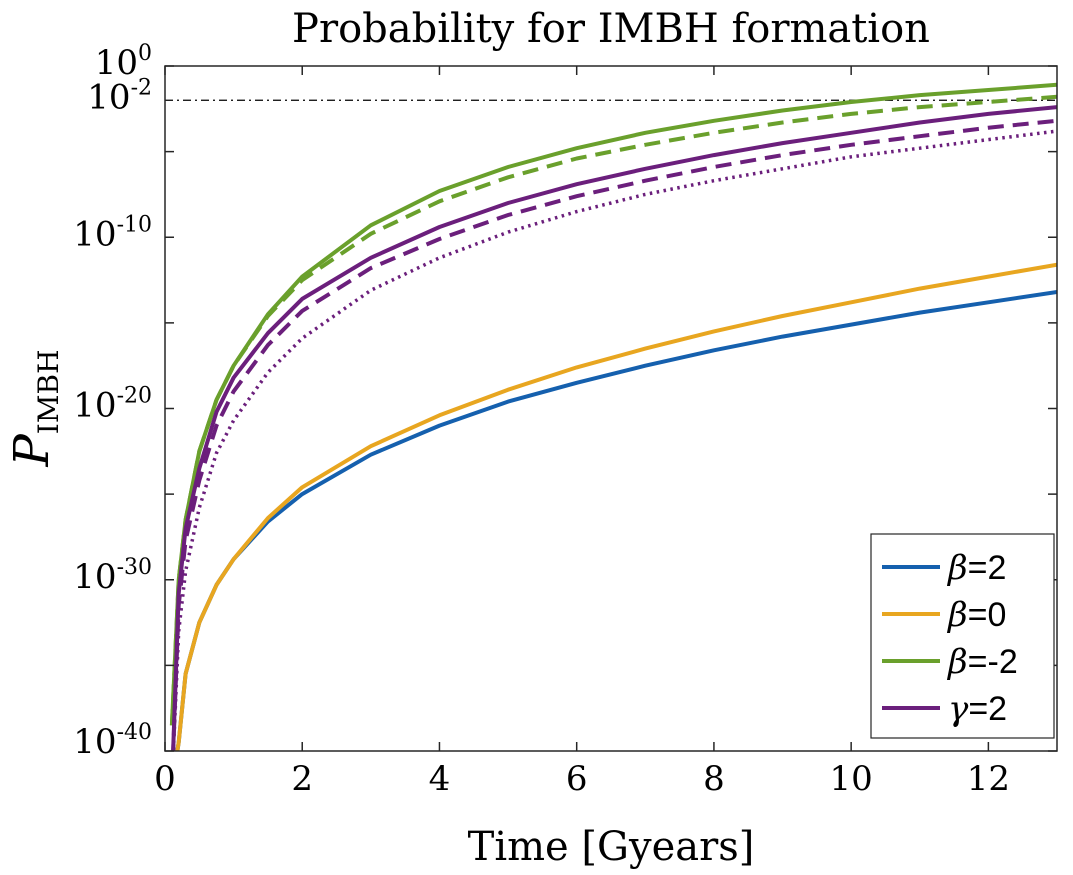  I want to click on x-tick-label: 12, so click(988, 779).